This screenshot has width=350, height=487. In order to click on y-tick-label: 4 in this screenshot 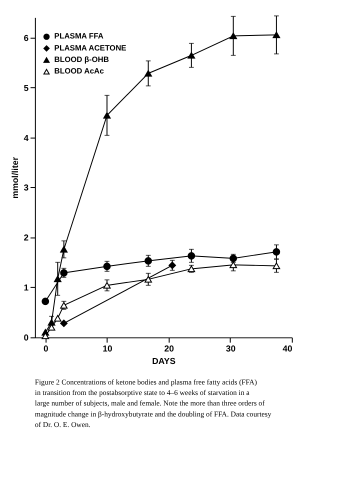, I will do `click(26, 137)`.